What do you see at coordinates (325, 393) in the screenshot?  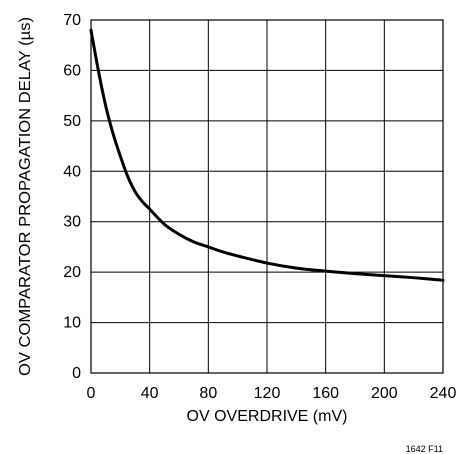 I see `x-tick-label: 160` at bounding box center [325, 393].